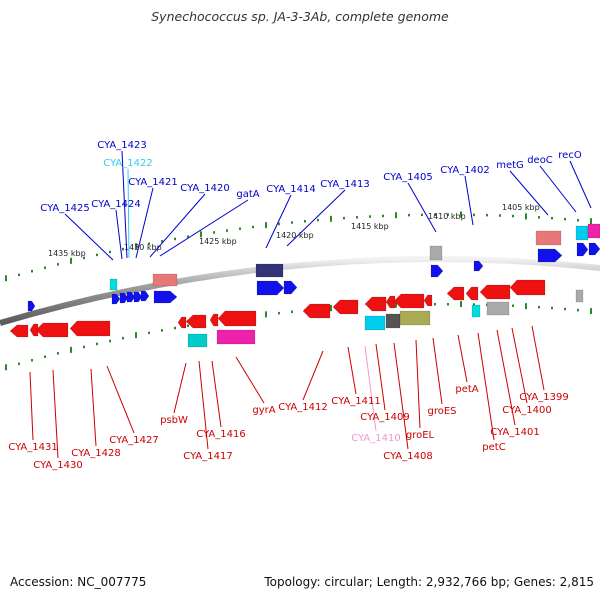  What do you see at coordinates (370, 226) in the screenshot?
I see `scale-label: 1415 kbp` at bounding box center [370, 226].